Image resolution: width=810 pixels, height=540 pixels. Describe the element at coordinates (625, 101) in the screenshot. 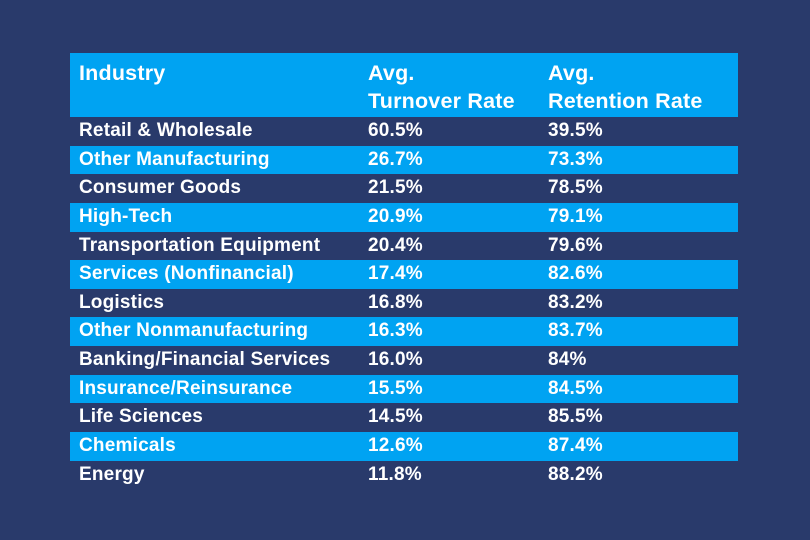

I see `header-retention-line2: Retention Rate` at that location.